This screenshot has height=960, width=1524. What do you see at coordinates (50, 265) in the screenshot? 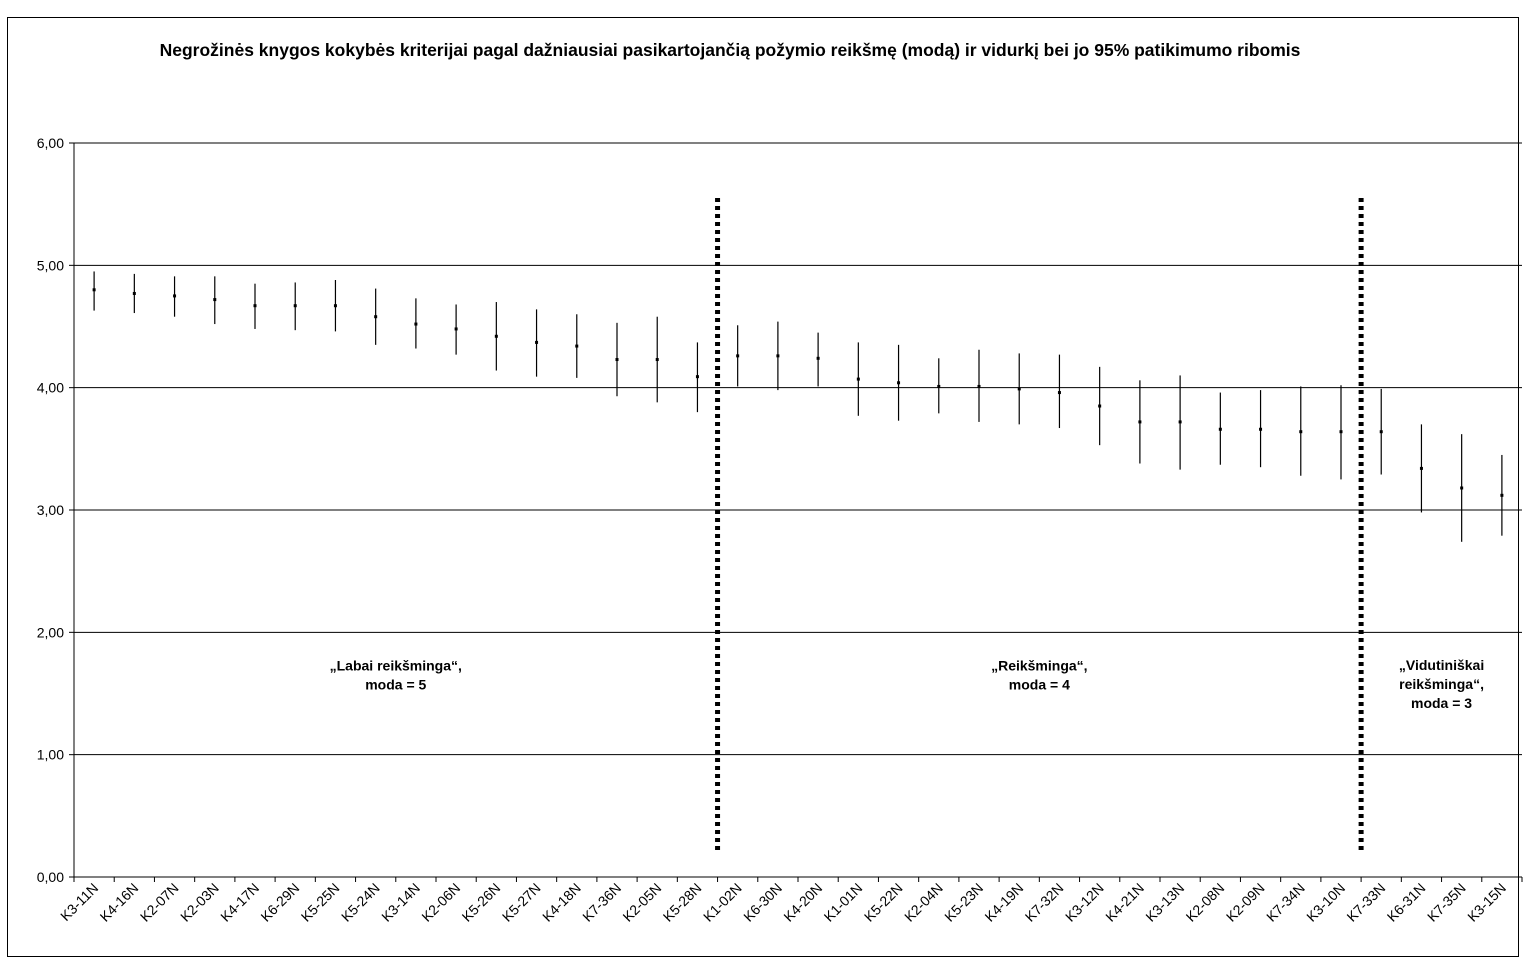
I see `y-tick-label: 5,00` at bounding box center [50, 265].